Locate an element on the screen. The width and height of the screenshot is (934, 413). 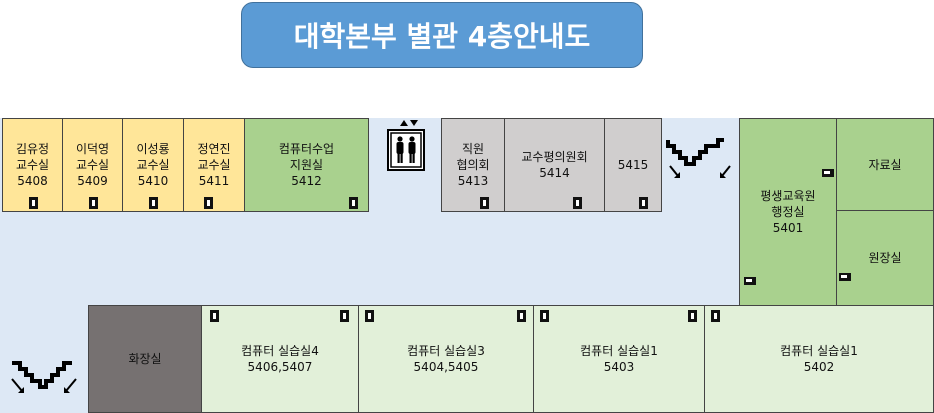
room-5408: 김유정 교수실 5408 is located at coordinates (32, 165).